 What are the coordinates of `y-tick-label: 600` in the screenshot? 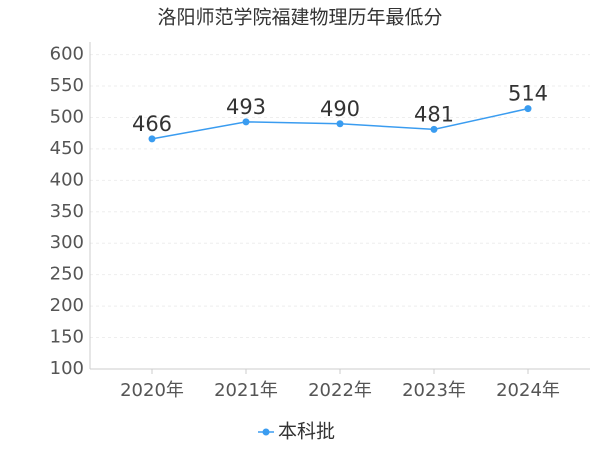 It's located at (67, 54).